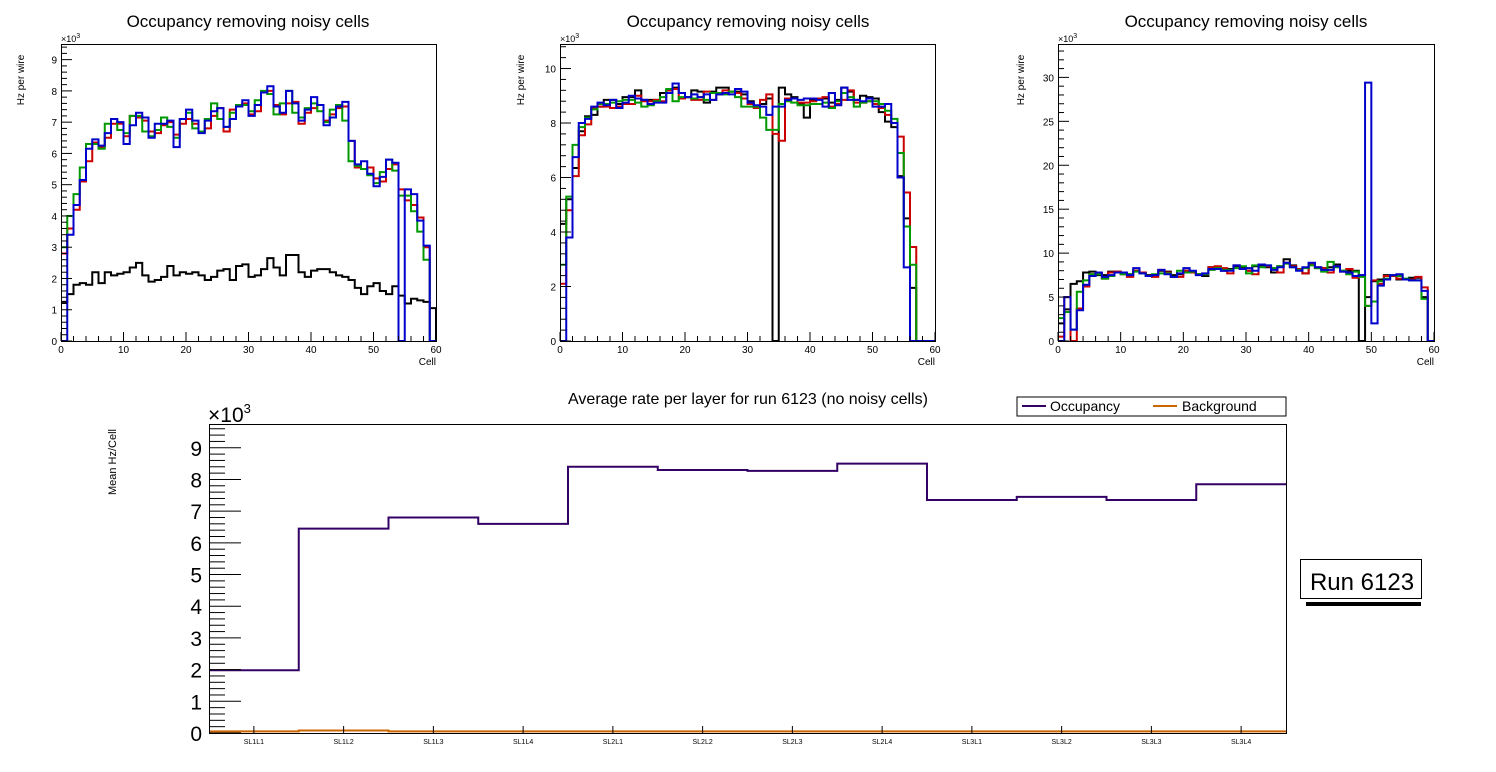 This screenshot has height=772, width=1496. I want to click on y-tick-label: 25, so click(1049, 122).